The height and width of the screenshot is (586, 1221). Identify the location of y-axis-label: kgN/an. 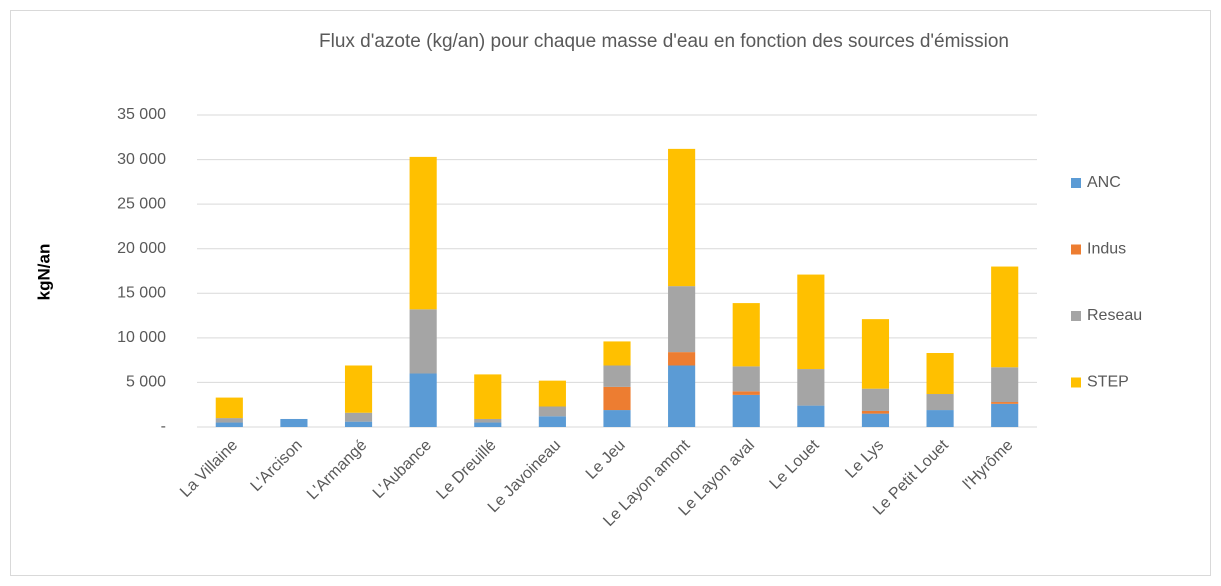
(43, 272).